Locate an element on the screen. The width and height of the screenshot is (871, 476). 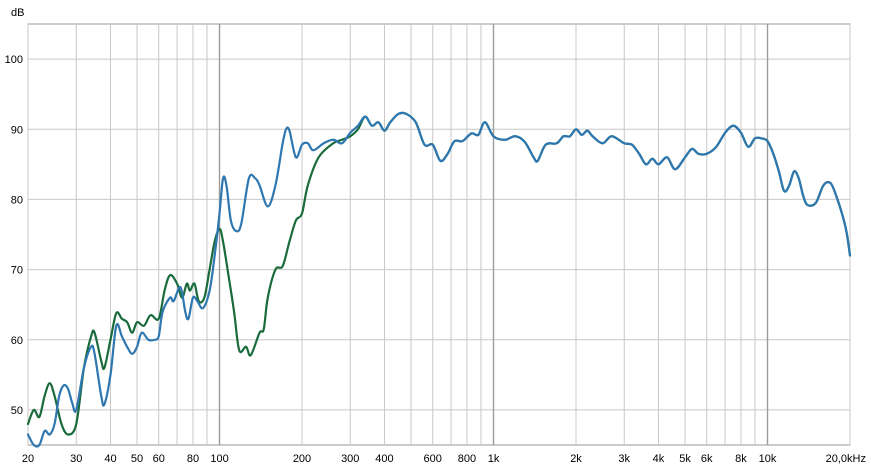
x-tick-label: 40 is located at coordinates (110, 459).